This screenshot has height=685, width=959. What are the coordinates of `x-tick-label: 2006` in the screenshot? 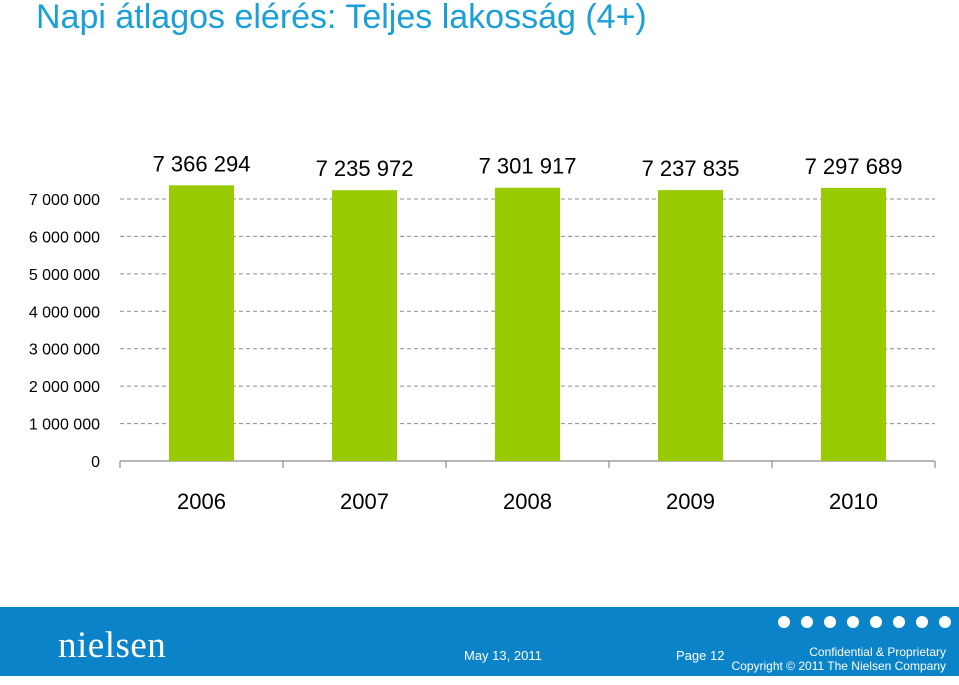 It's located at (201, 501).